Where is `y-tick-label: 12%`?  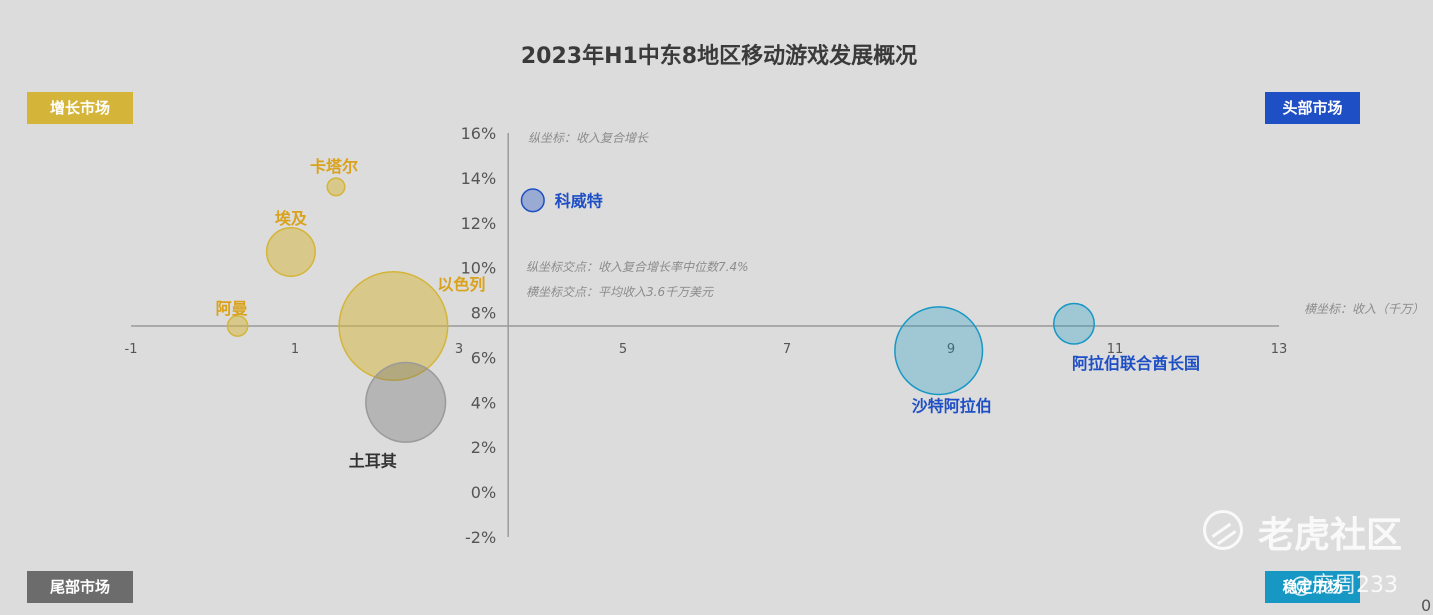
y-tick-label: 12% is located at coordinates (479, 223).